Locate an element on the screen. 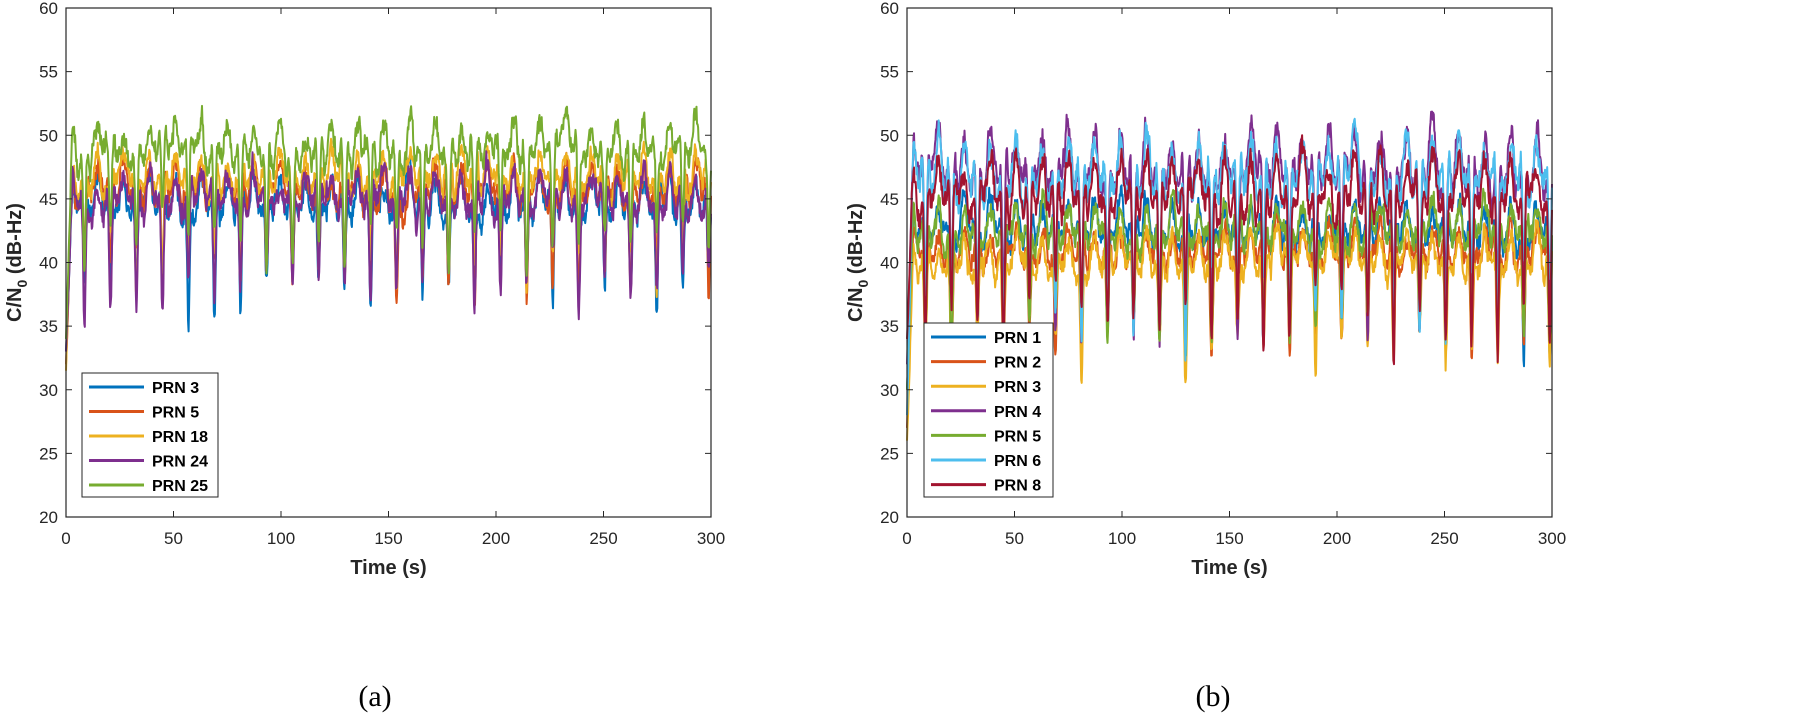  legend: PRN 1 PRN 2 PRN 3 PRN 4 PRN 5 PRN 6 PRN 8 is located at coordinates (988, 410).